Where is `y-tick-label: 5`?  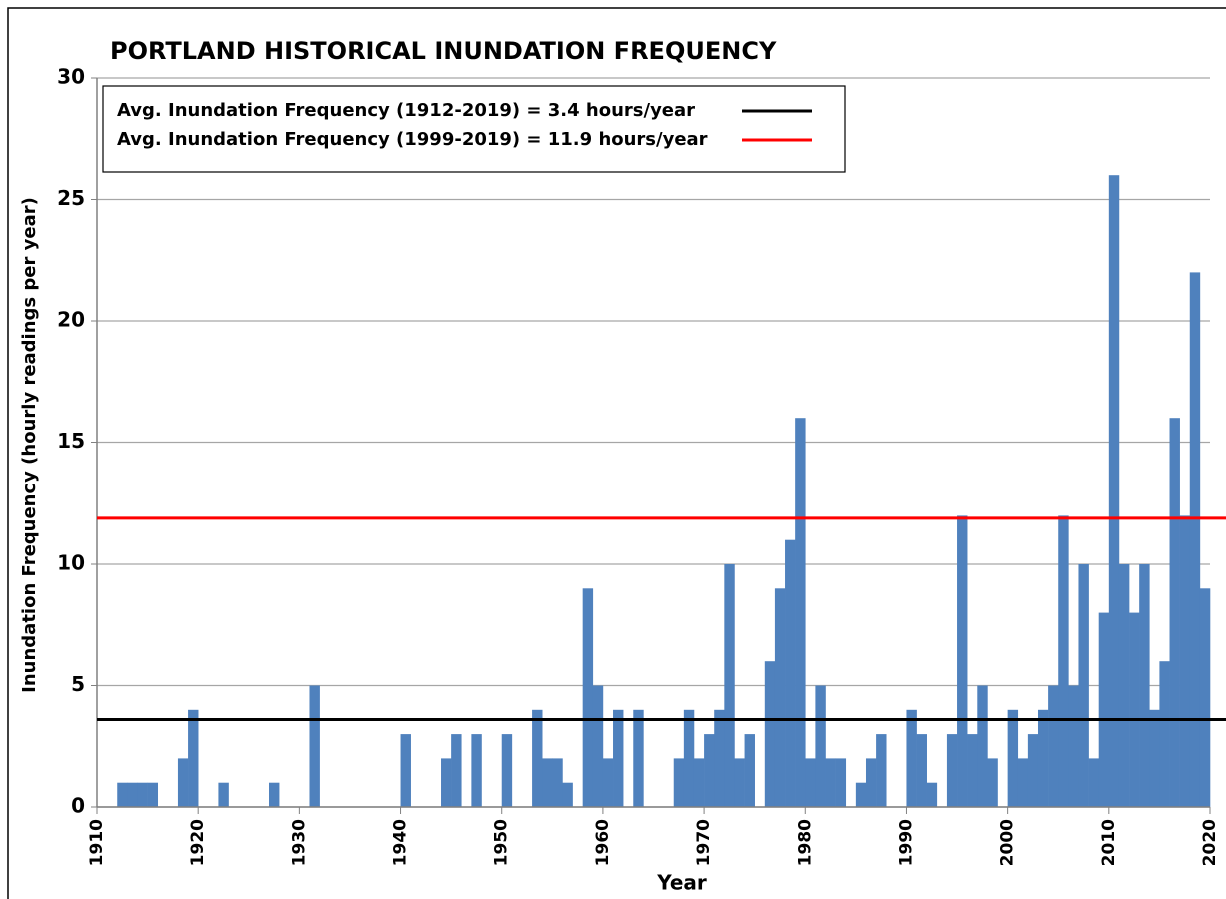
y-tick-label: 5 is located at coordinates (78, 684).